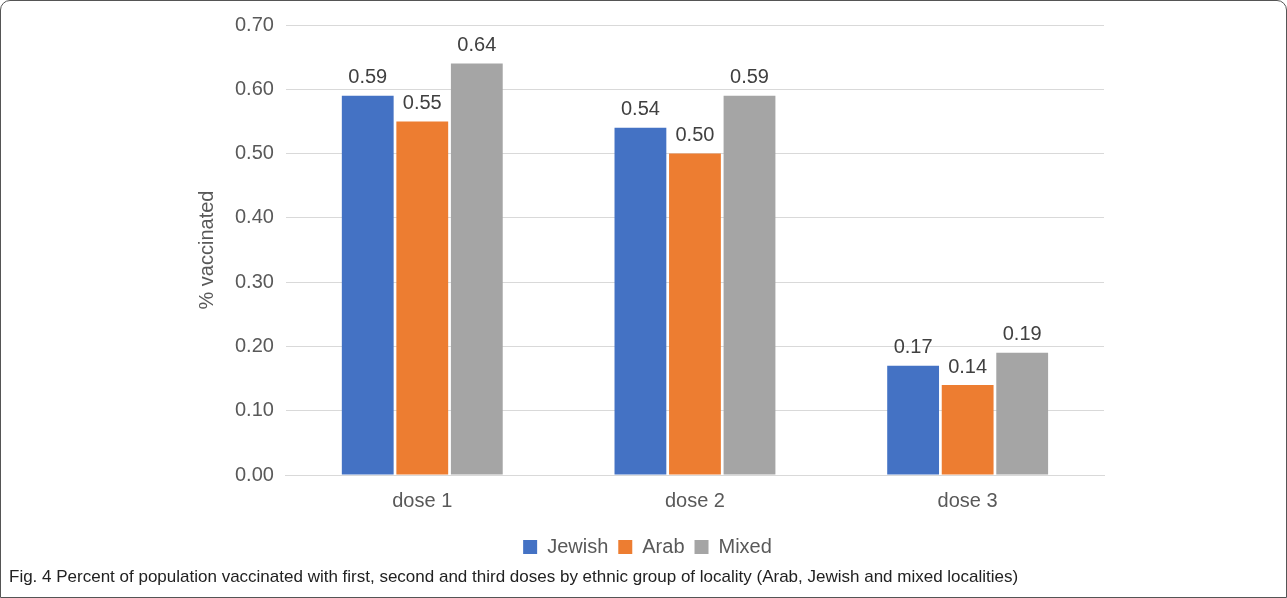 The image size is (1287, 598). What do you see at coordinates (968, 365) in the screenshot?
I see `data-label: 0.14` at bounding box center [968, 365].